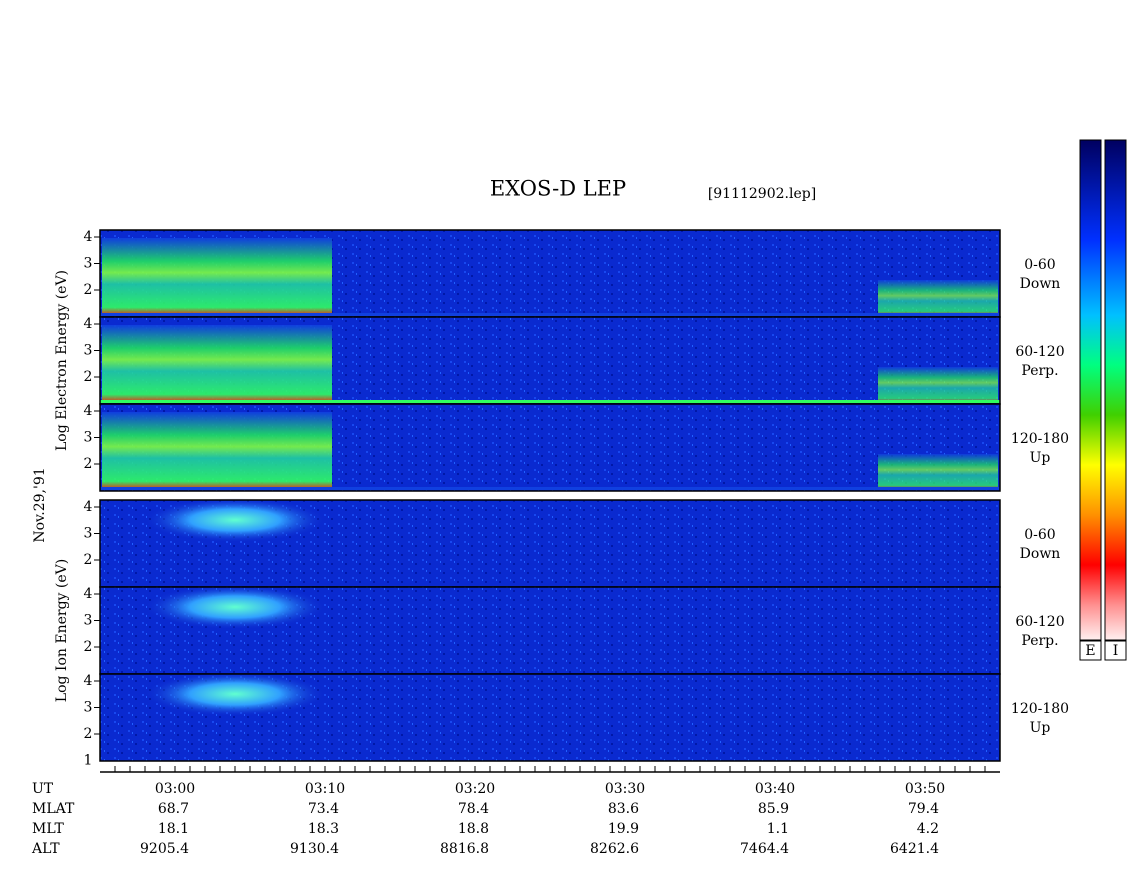  I want to click on row-value: 03:10, so click(325, 789).